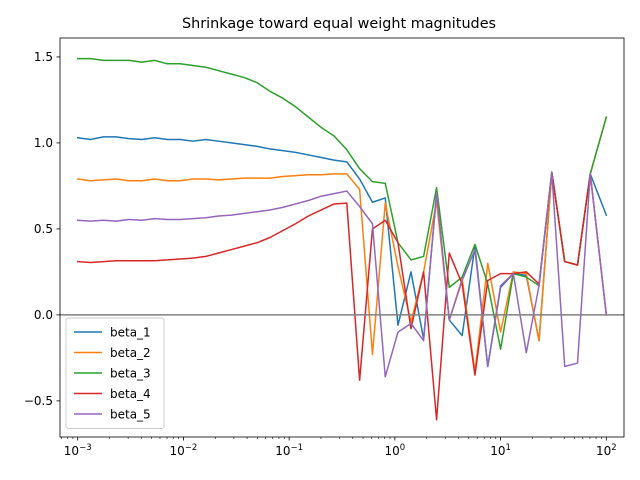 The width and height of the screenshot is (640, 480). Describe the element at coordinates (402, 448) in the screenshot. I see `x-tick-label-exponent: 0` at that location.